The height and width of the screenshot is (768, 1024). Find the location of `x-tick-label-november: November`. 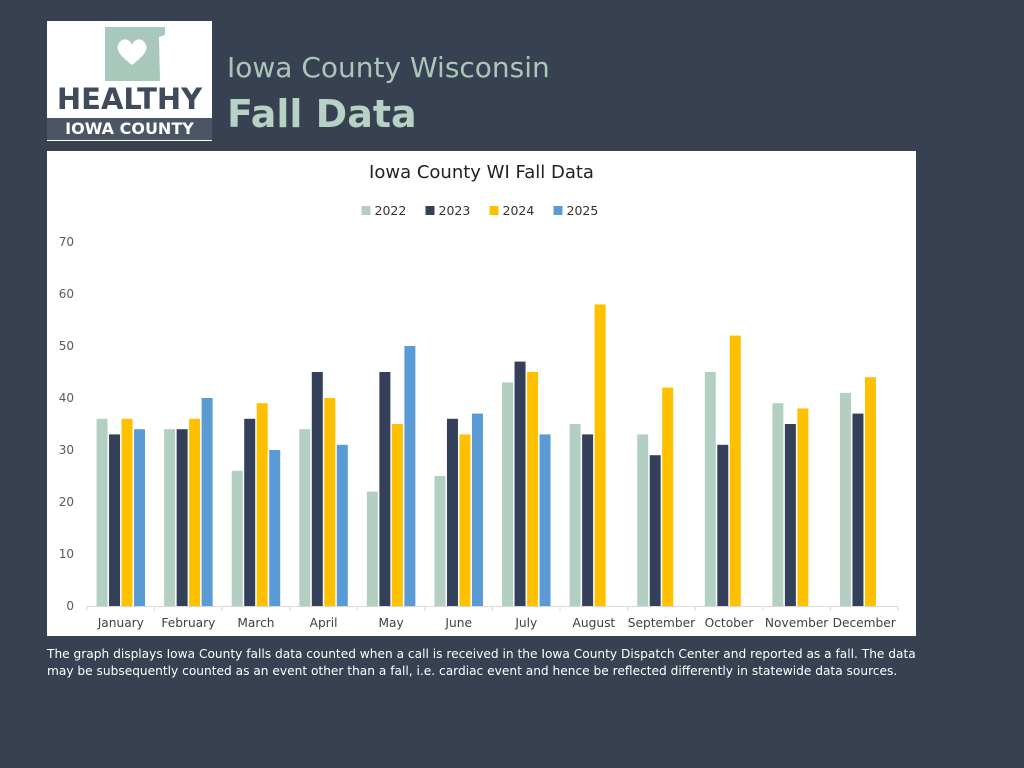

x-tick-label-november: November is located at coordinates (797, 623).